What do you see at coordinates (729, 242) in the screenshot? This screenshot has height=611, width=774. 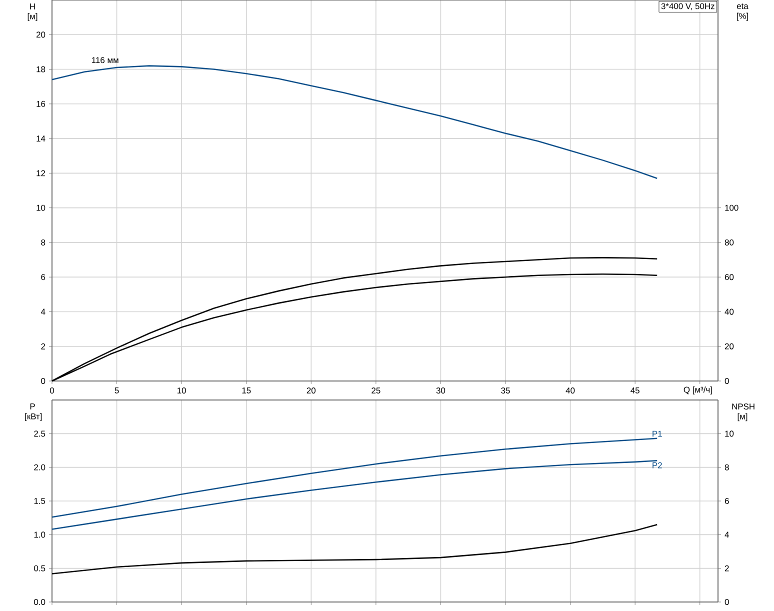 I see `y2-tick-label: 80` at bounding box center [729, 242].